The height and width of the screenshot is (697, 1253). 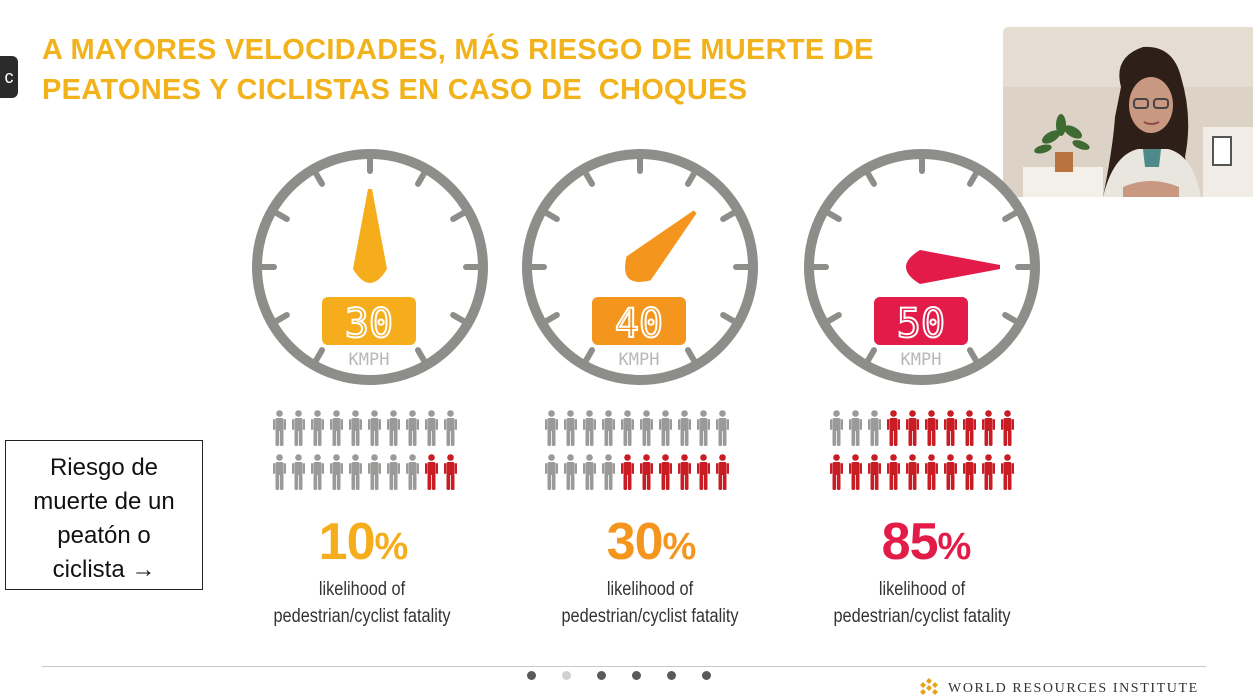 I want to click on speed-value: 40, so click(x=639, y=324).